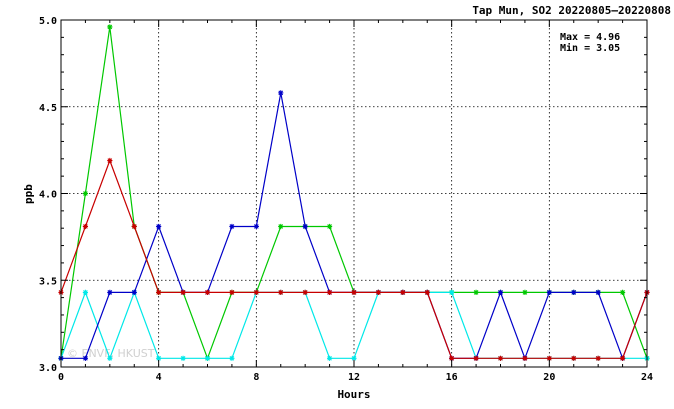 The height and width of the screenshot is (409, 674). What do you see at coordinates (590, 37) in the screenshot?
I see `annotation-max: Max = 4.96` at bounding box center [590, 37].